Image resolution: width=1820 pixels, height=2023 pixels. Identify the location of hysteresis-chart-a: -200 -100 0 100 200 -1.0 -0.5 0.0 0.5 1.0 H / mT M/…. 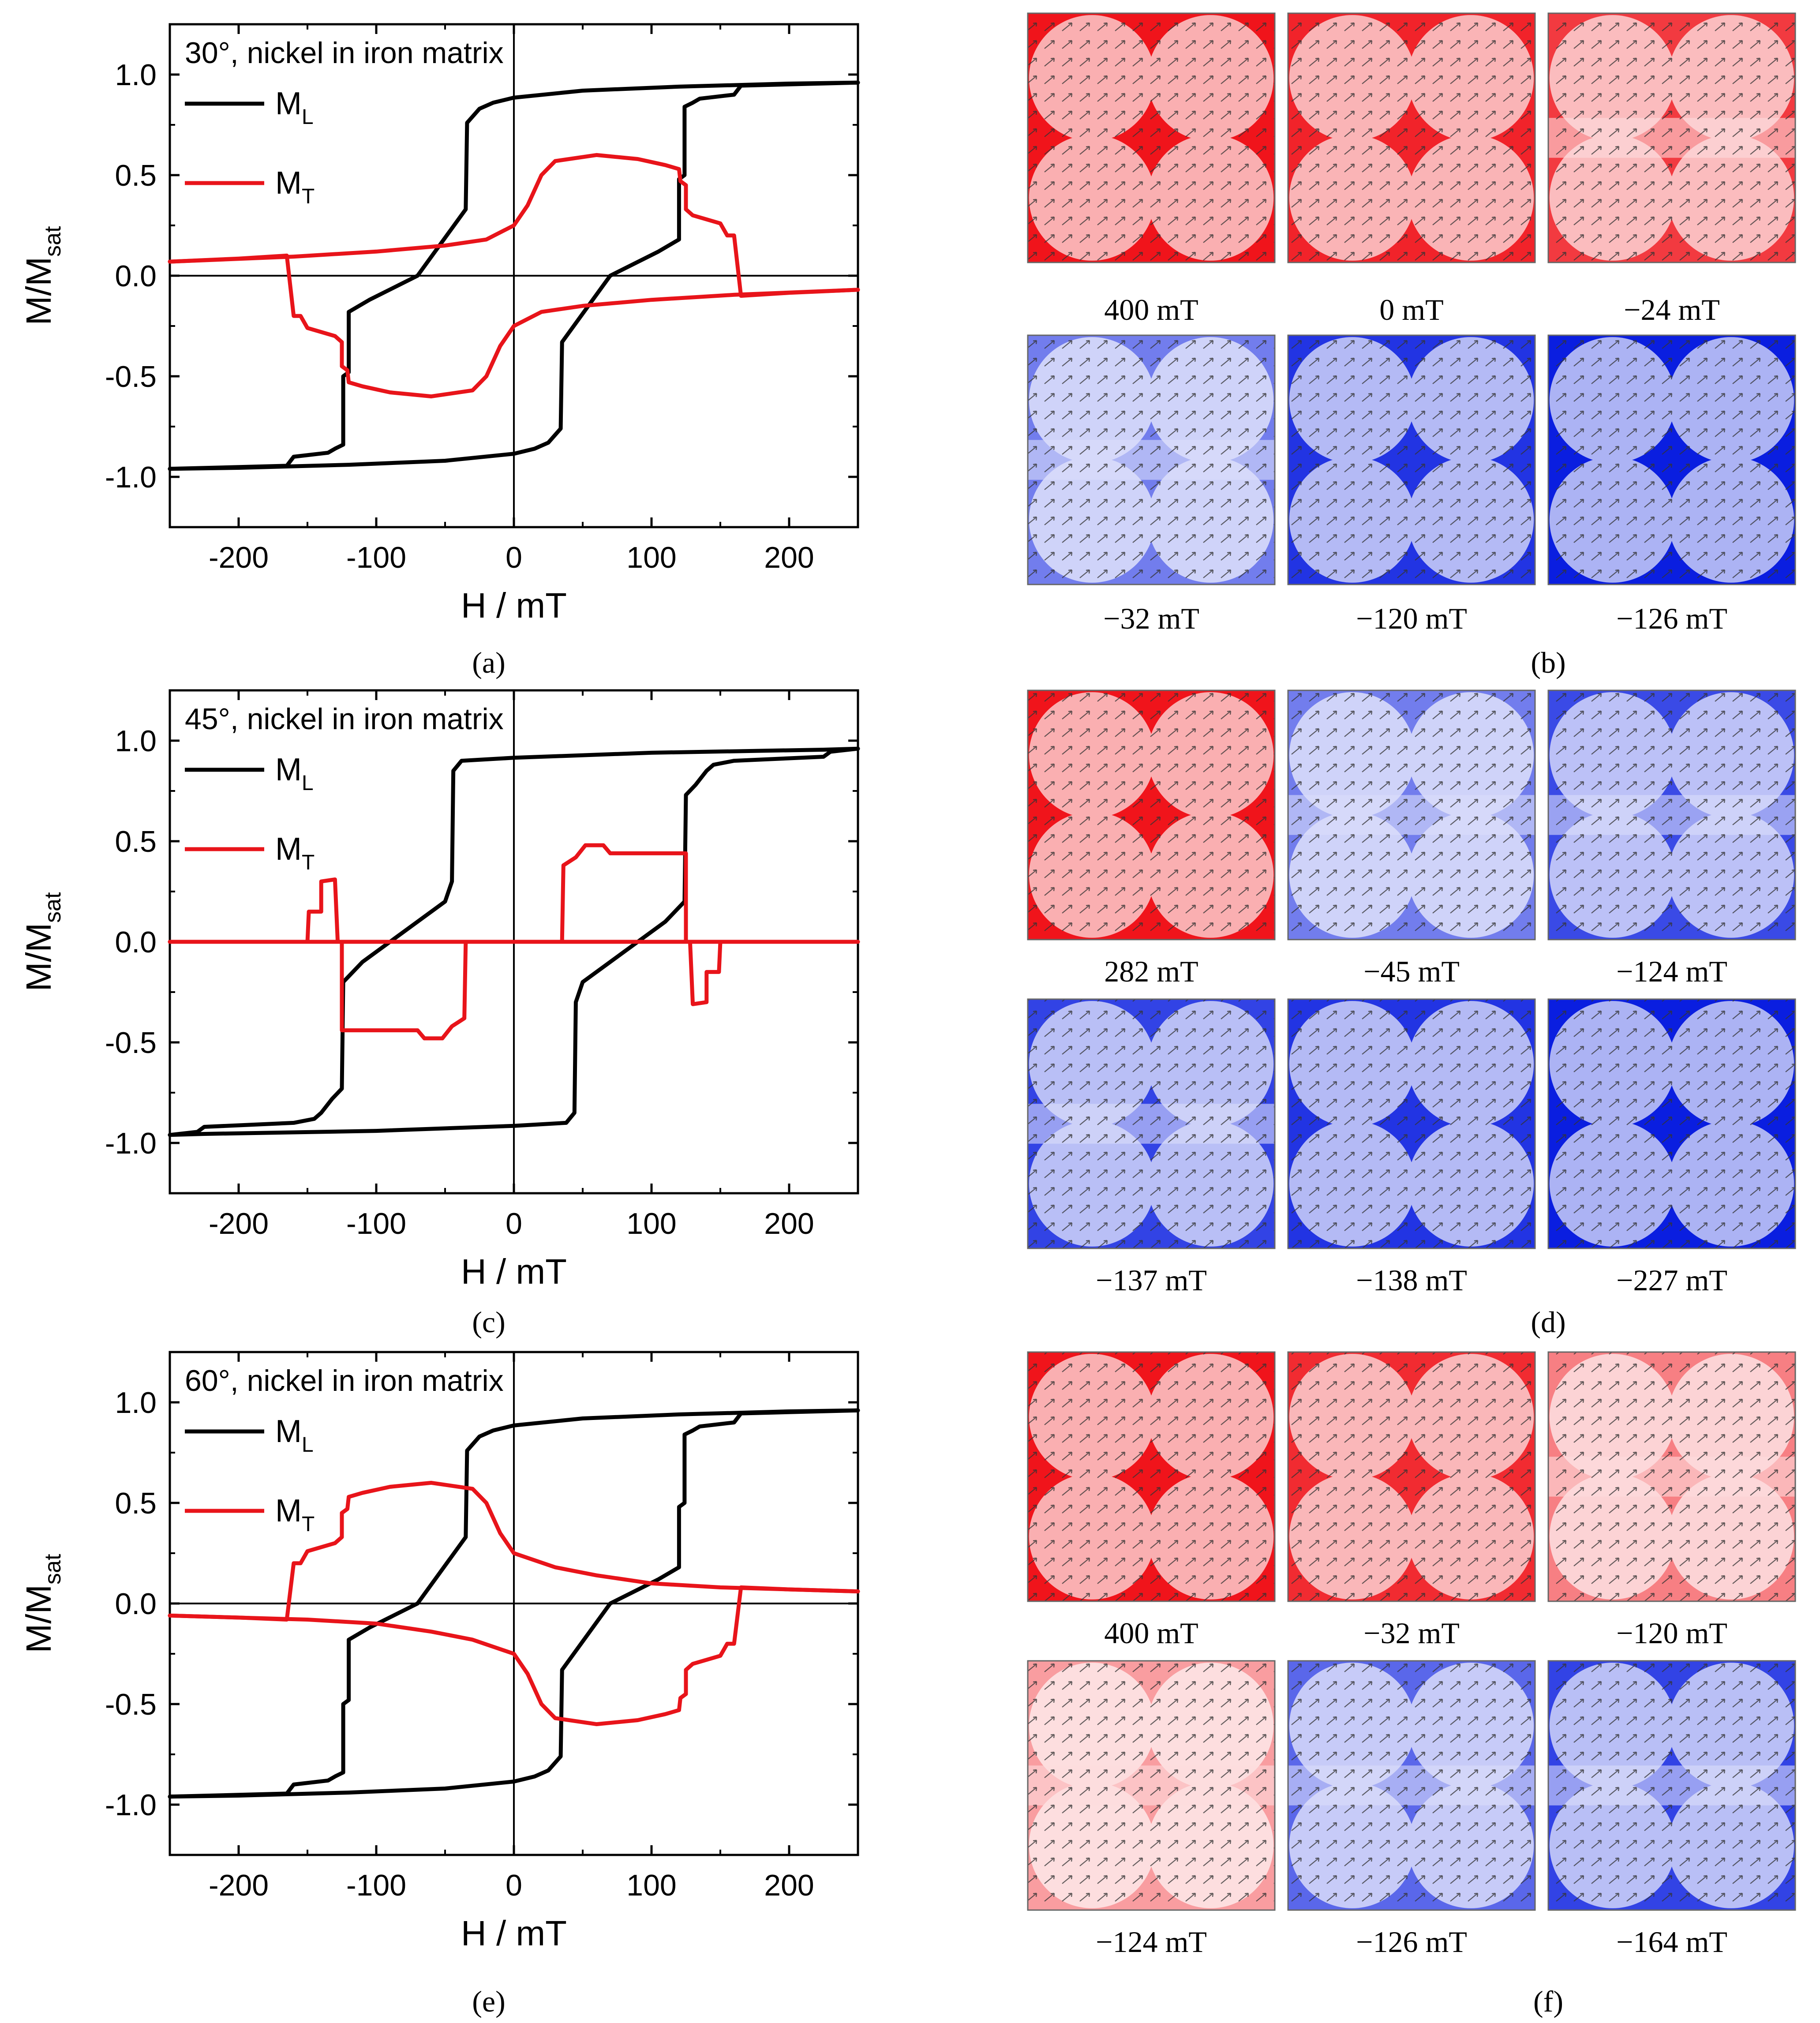
(439, 324).